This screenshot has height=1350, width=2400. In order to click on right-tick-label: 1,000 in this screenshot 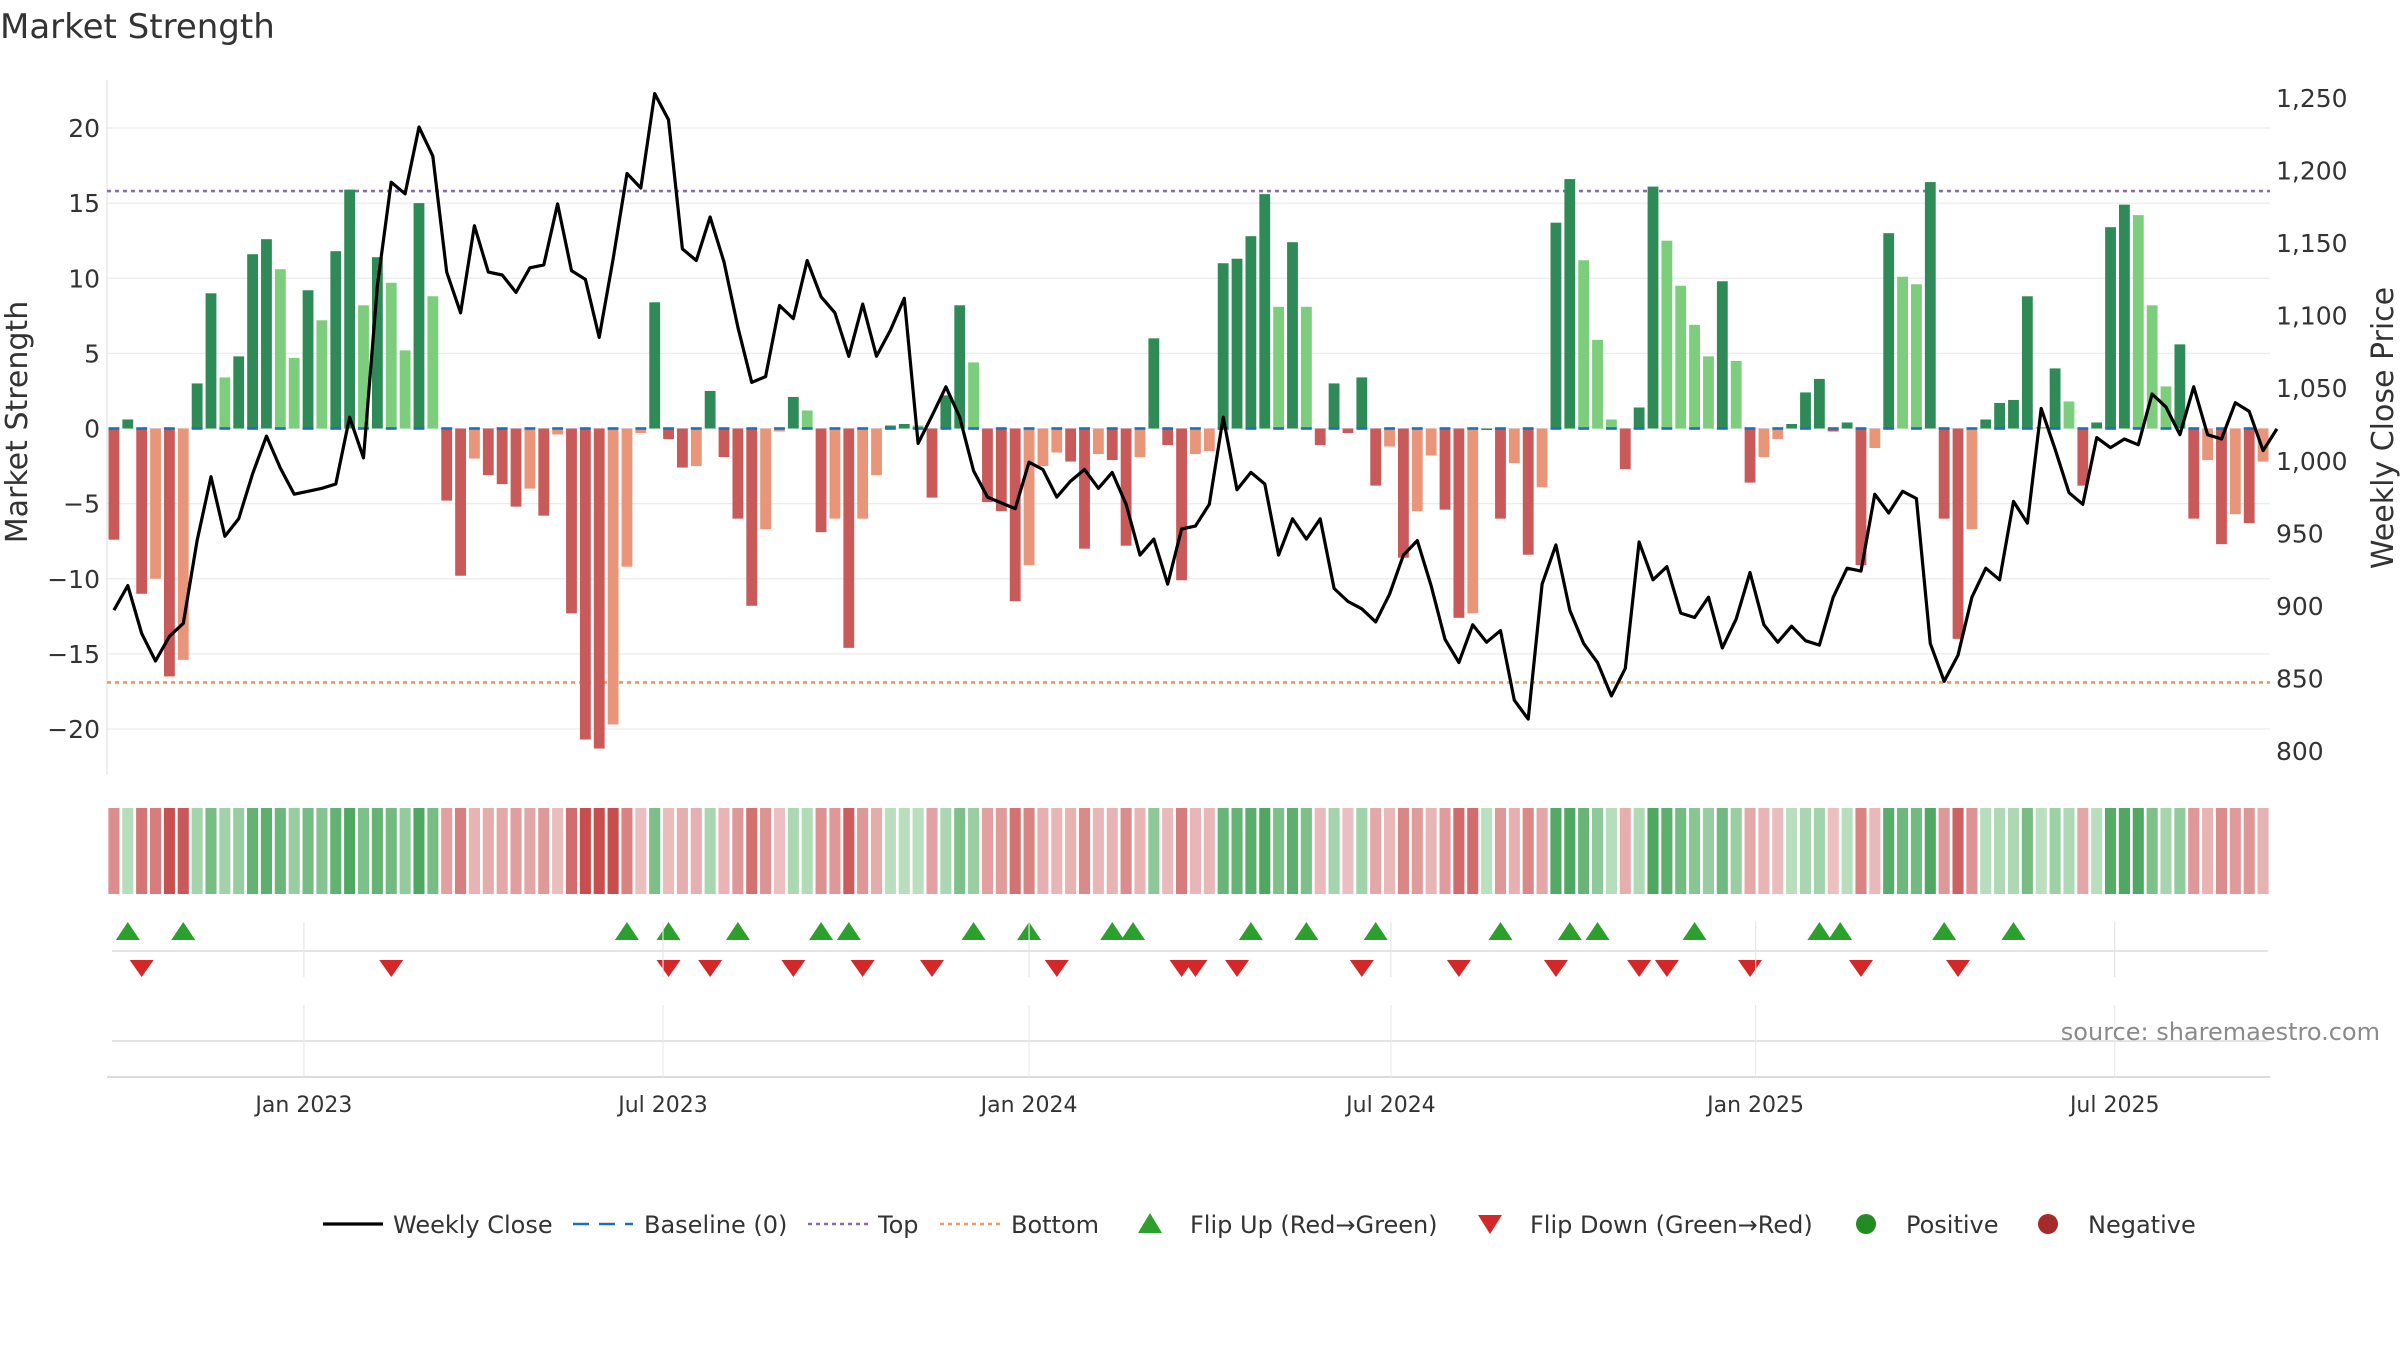, I will do `click(2312, 461)`.